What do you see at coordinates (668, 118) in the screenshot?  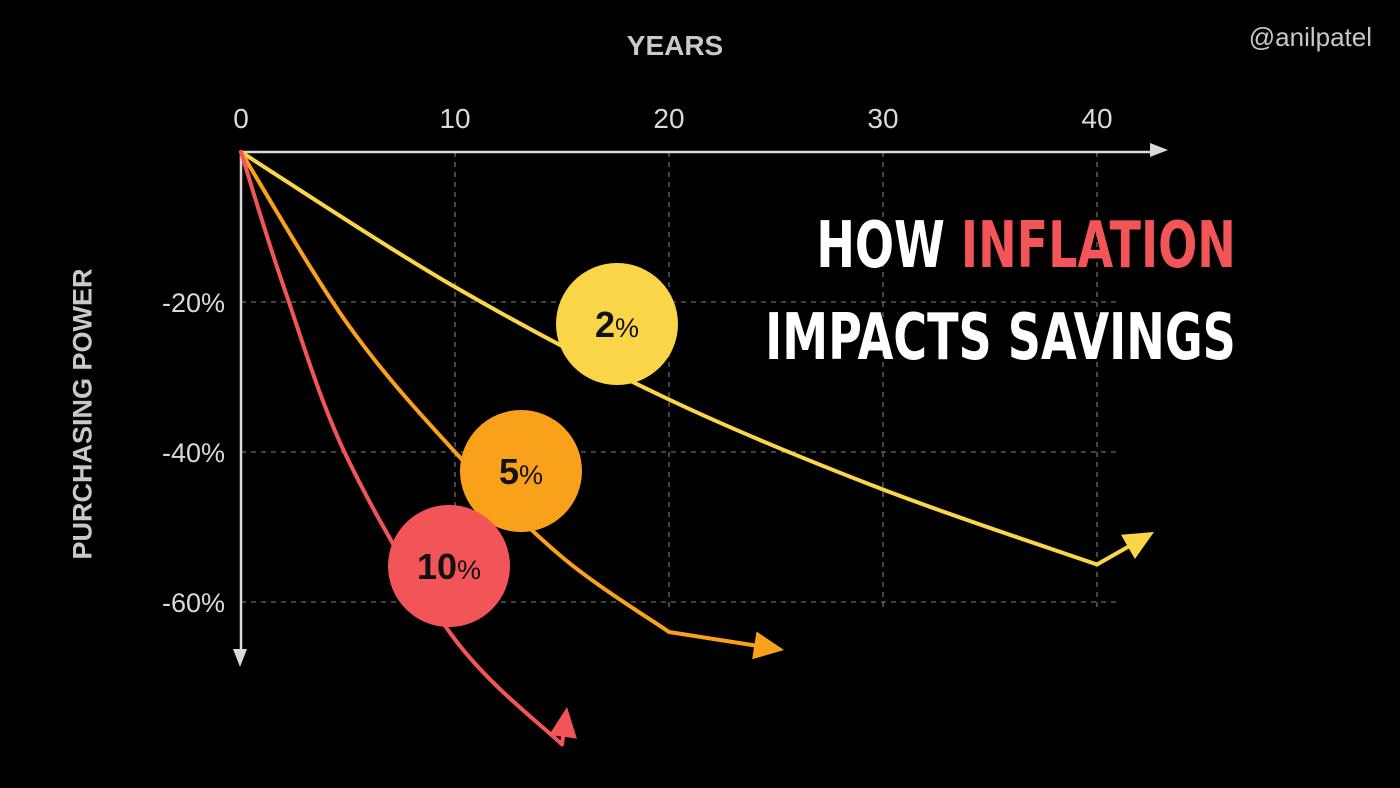 I see `x-tick-label: 20` at bounding box center [668, 118].